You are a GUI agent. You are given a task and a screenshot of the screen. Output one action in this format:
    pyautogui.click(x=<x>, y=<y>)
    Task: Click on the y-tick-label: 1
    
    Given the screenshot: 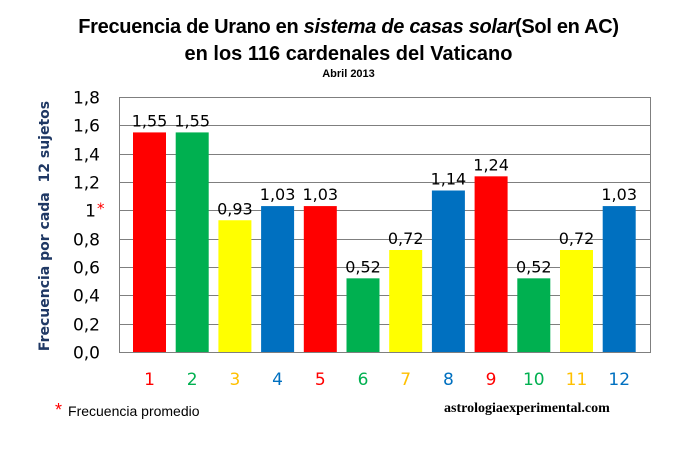 What is the action you would take?
    pyautogui.click(x=90, y=212)
    